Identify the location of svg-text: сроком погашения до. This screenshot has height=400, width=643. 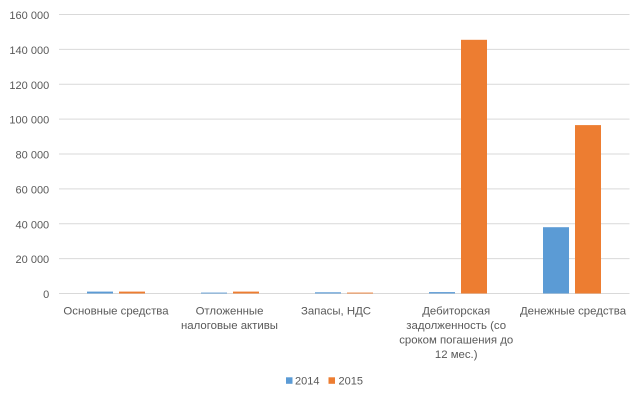
(456, 341).